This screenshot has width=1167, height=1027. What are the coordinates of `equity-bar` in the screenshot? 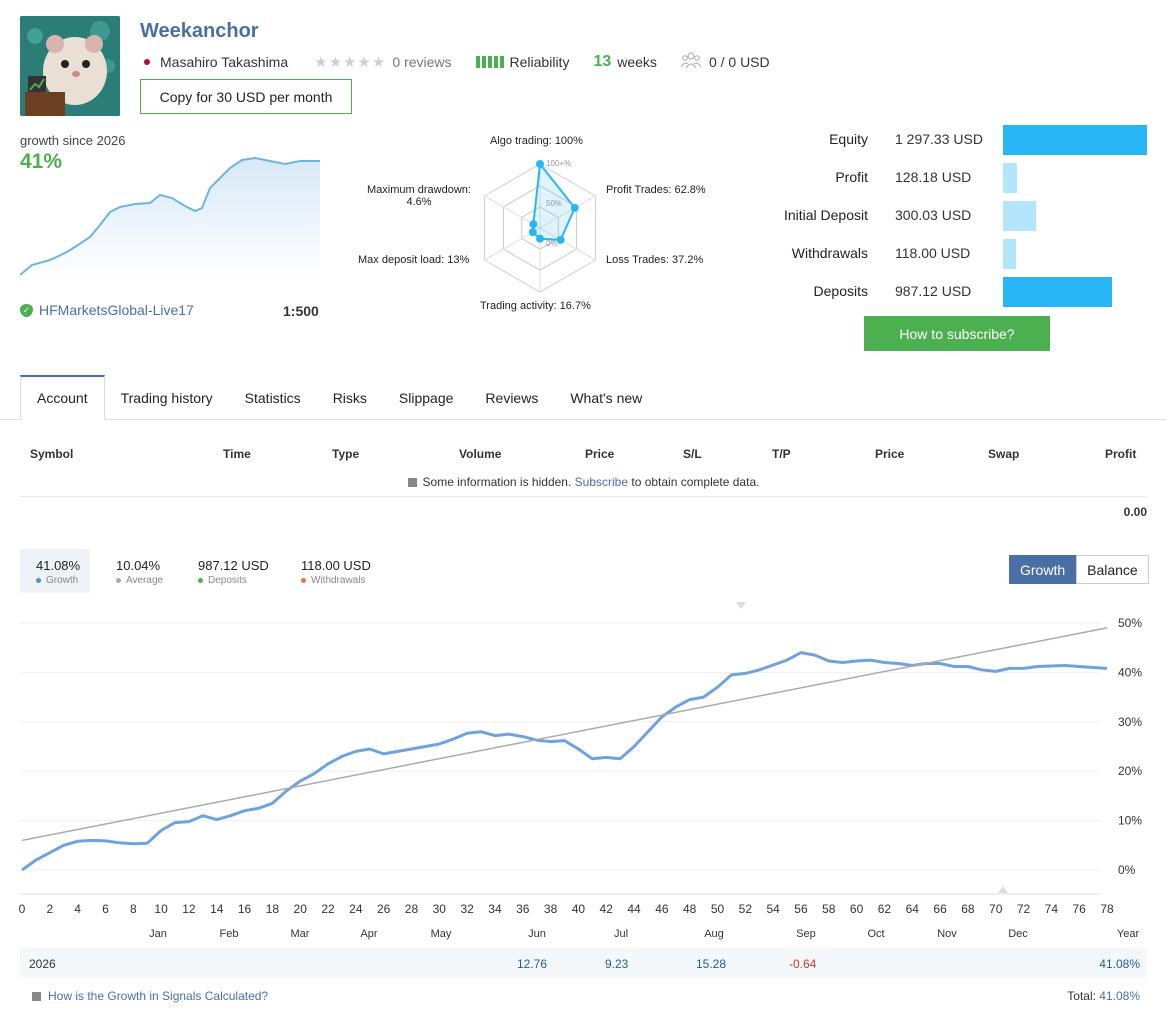 It's located at (1010, 178).